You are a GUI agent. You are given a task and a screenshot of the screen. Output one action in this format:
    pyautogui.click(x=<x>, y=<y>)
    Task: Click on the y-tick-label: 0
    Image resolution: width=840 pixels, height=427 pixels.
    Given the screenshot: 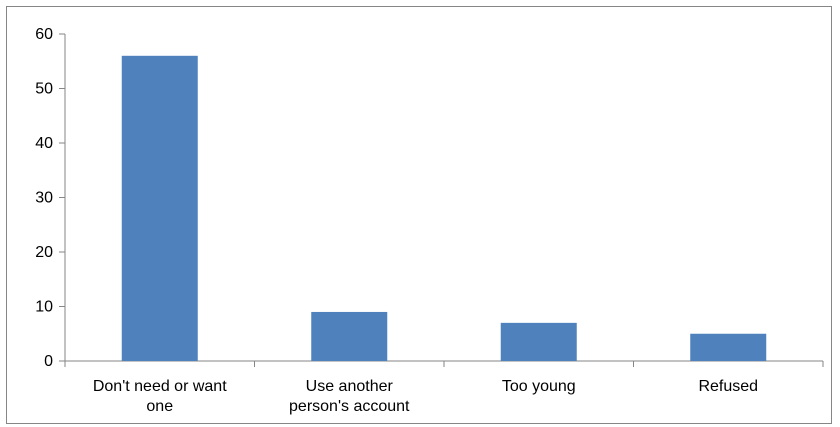 What is the action you would take?
    pyautogui.click(x=48, y=361)
    